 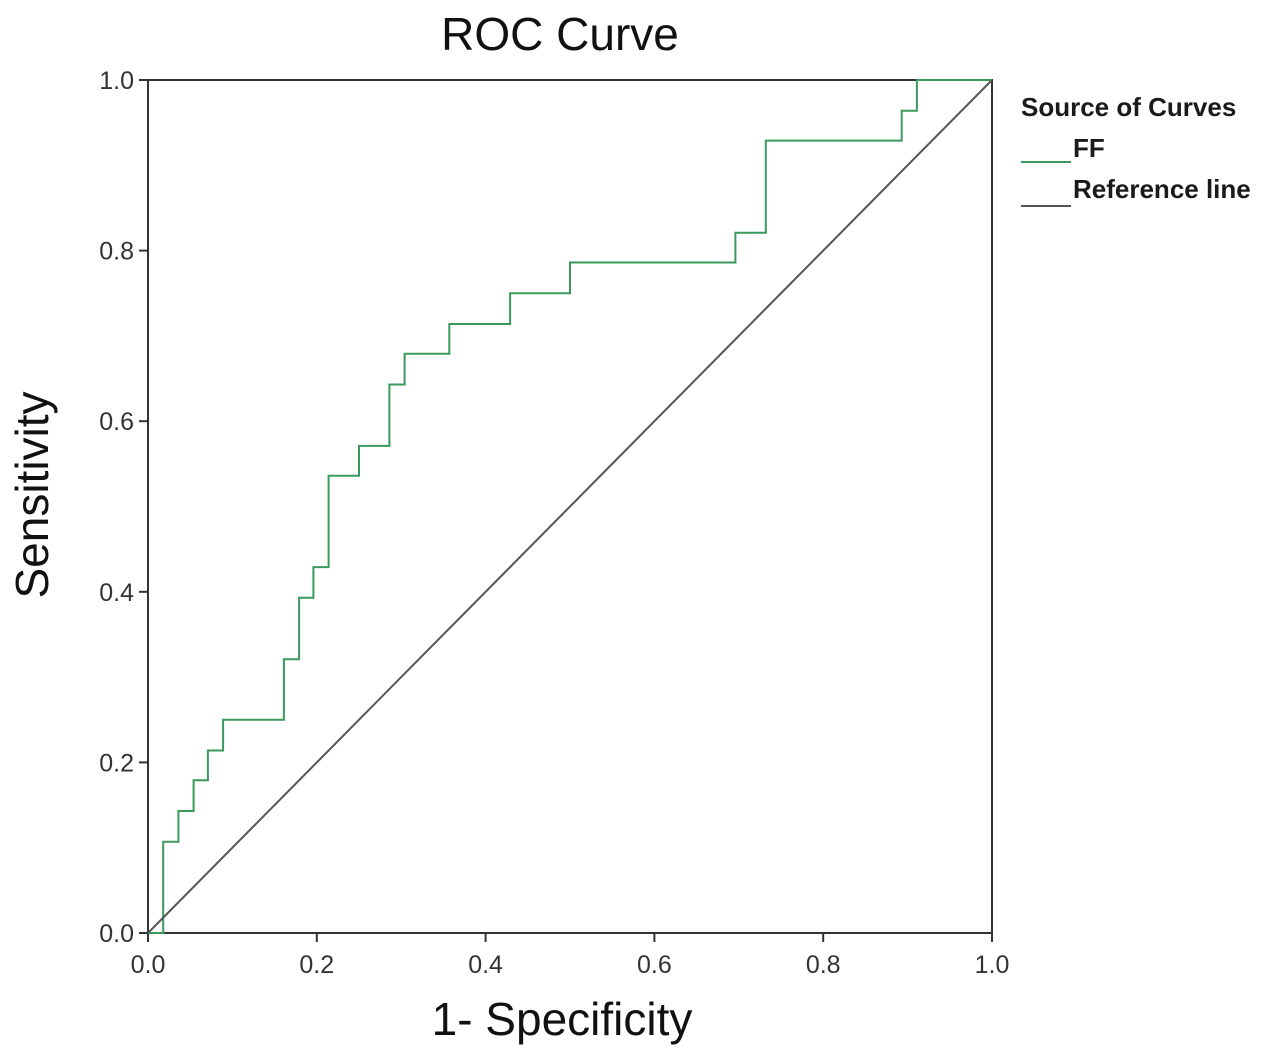 I want to click on legend-label-ff: FF, so click(x=1089, y=148).